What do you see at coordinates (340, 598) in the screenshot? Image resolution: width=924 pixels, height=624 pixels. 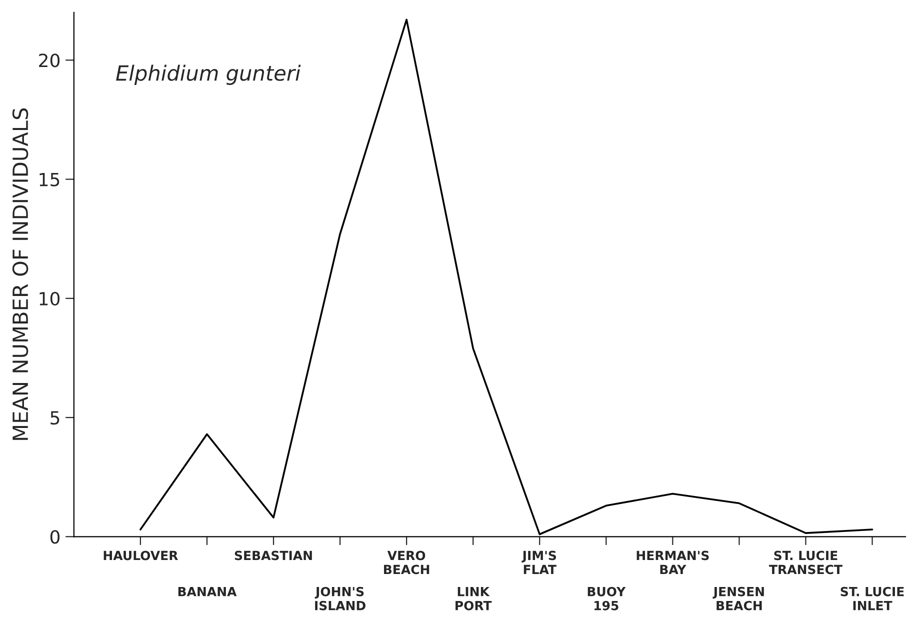 I see `x-tick-label: JOHN'S ISLAND` at bounding box center [340, 598].